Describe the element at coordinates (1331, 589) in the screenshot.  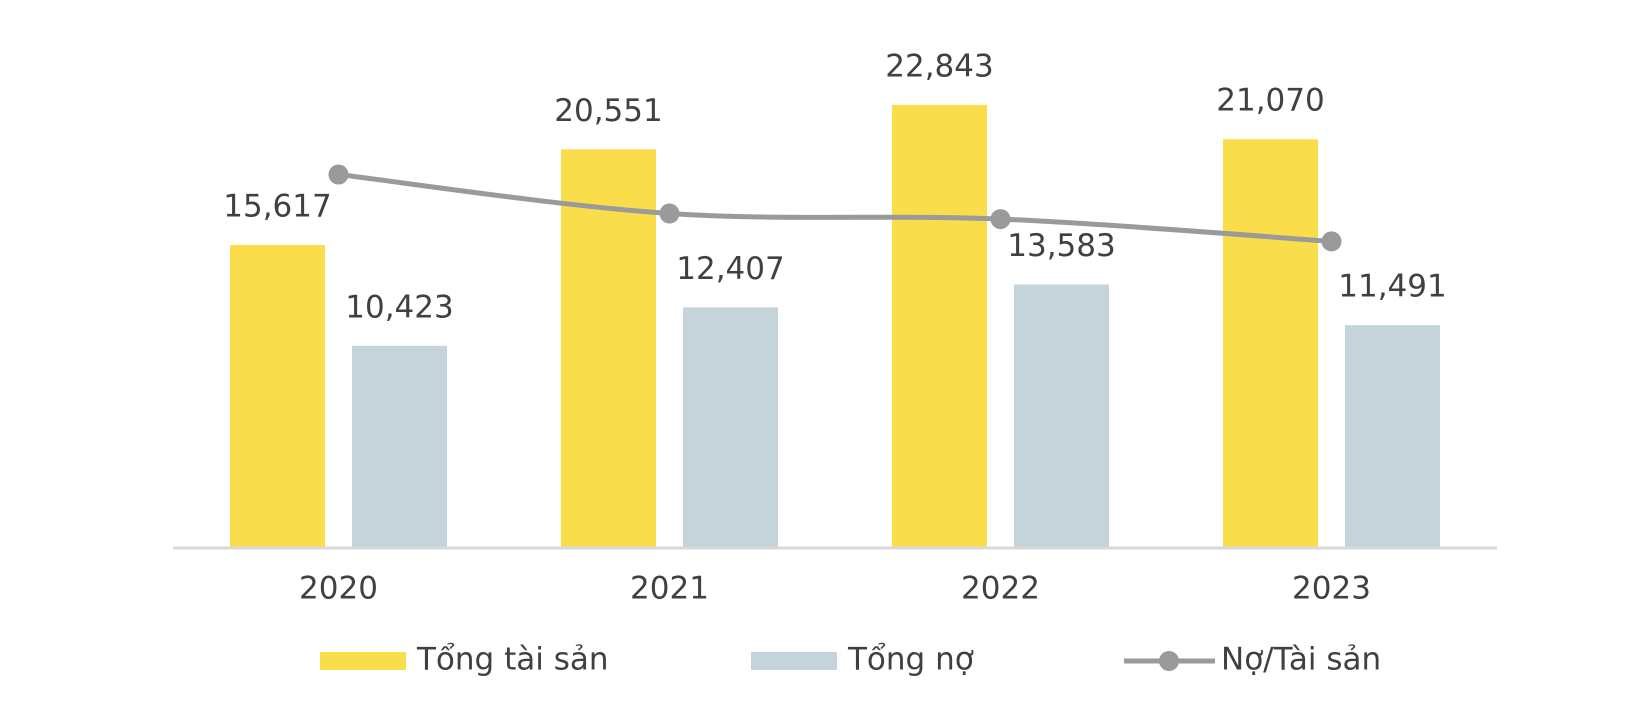
I see `x-tick-label: 2023` at that location.